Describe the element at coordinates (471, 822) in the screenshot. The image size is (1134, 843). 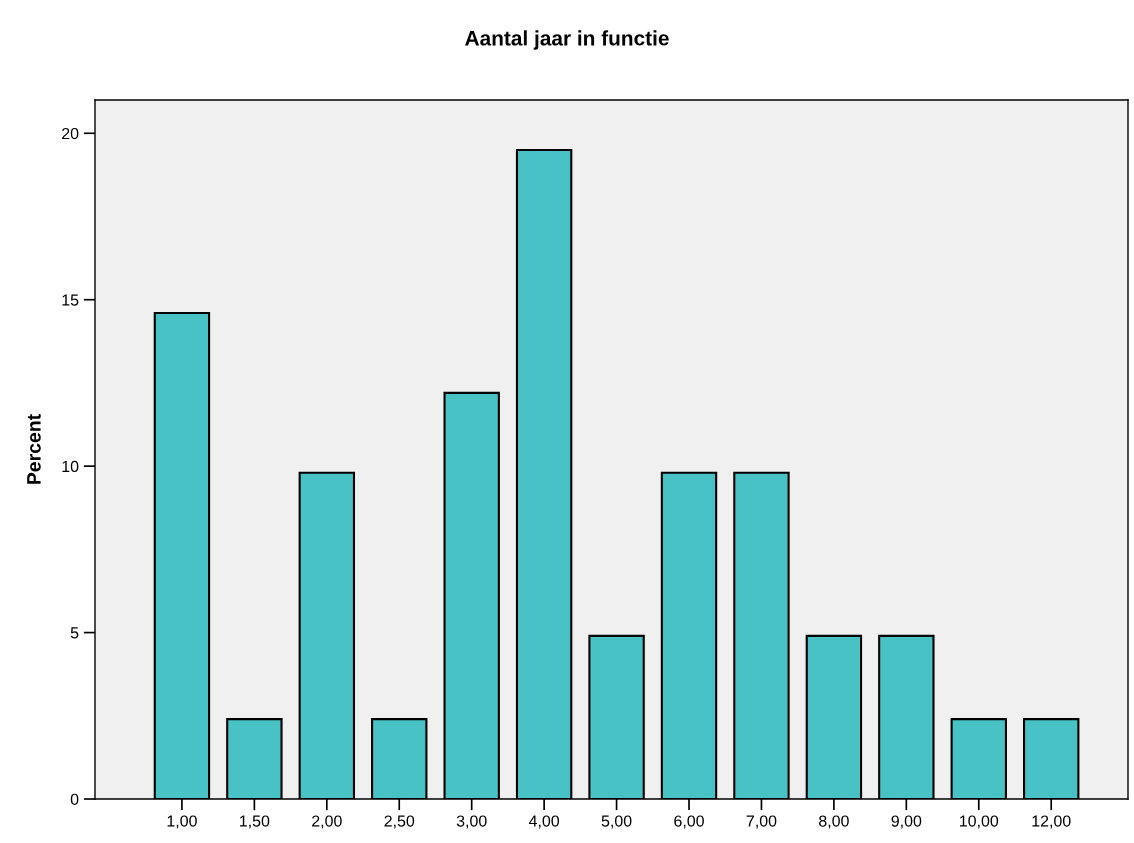
I see `x-tick-label: 3,00` at that location.